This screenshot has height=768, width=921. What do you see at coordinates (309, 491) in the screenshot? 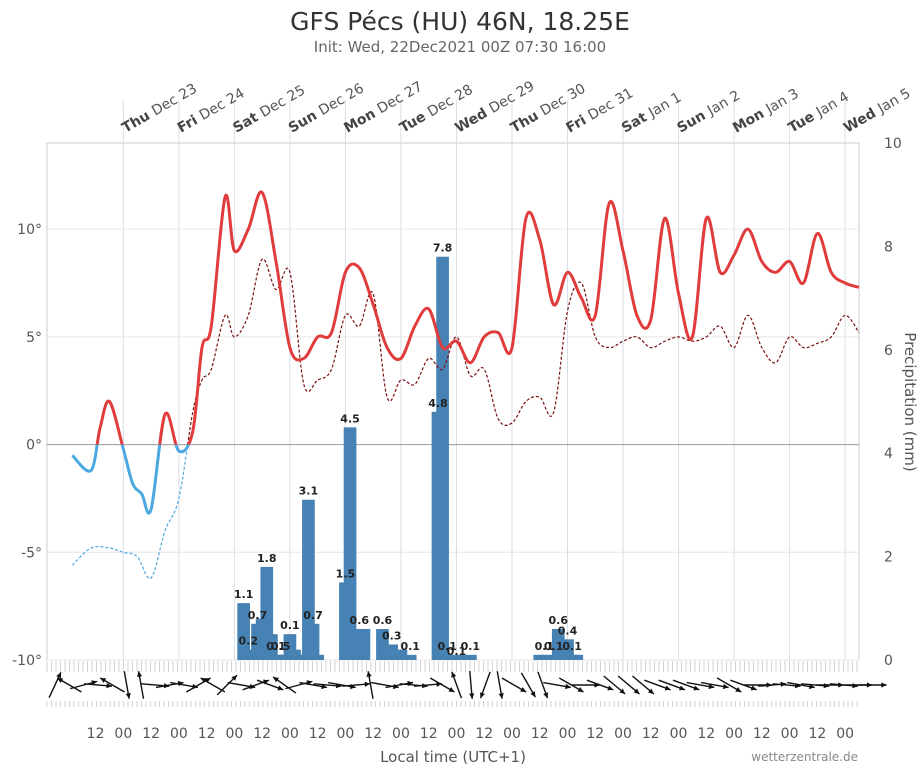
I see `precip-value-label: 3.1` at bounding box center [309, 491].